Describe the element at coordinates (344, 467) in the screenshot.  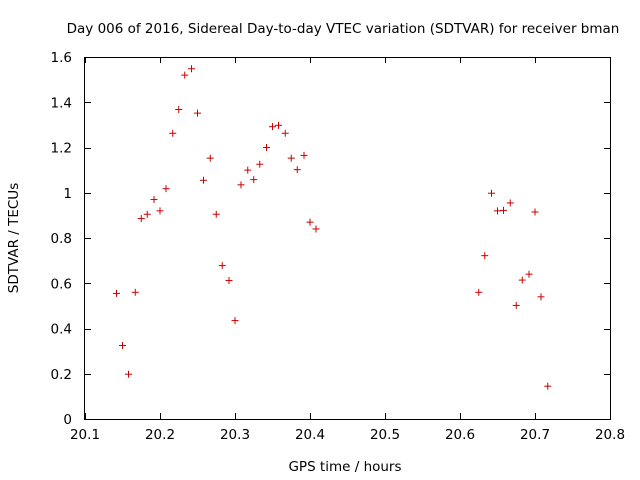
I see `x-axis-label: GPS time / hours` at that location.